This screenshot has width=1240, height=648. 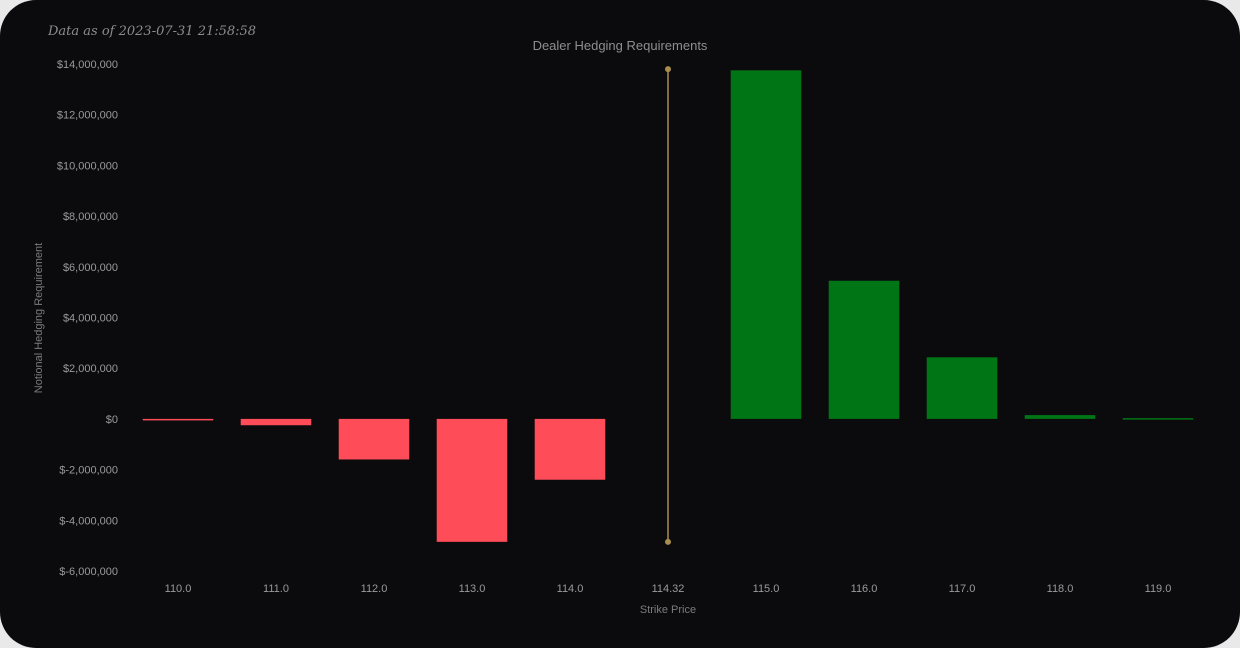 What do you see at coordinates (668, 610) in the screenshot?
I see `x-axis-label: Strike Price` at bounding box center [668, 610].